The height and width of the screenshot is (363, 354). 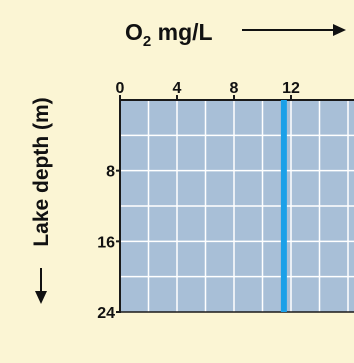 I want to click on x-tick-label: 8, so click(x=234, y=88).